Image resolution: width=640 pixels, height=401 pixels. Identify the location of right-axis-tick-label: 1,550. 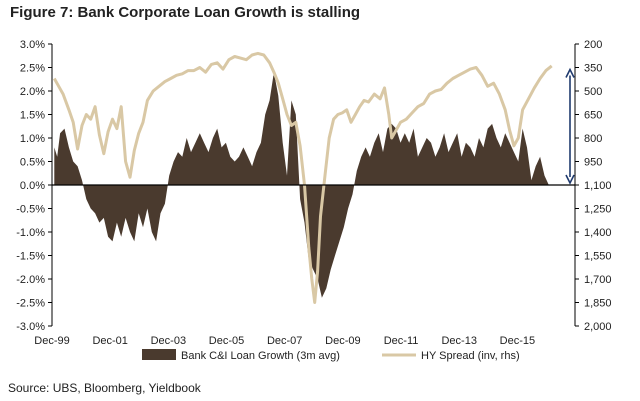
(598, 257).